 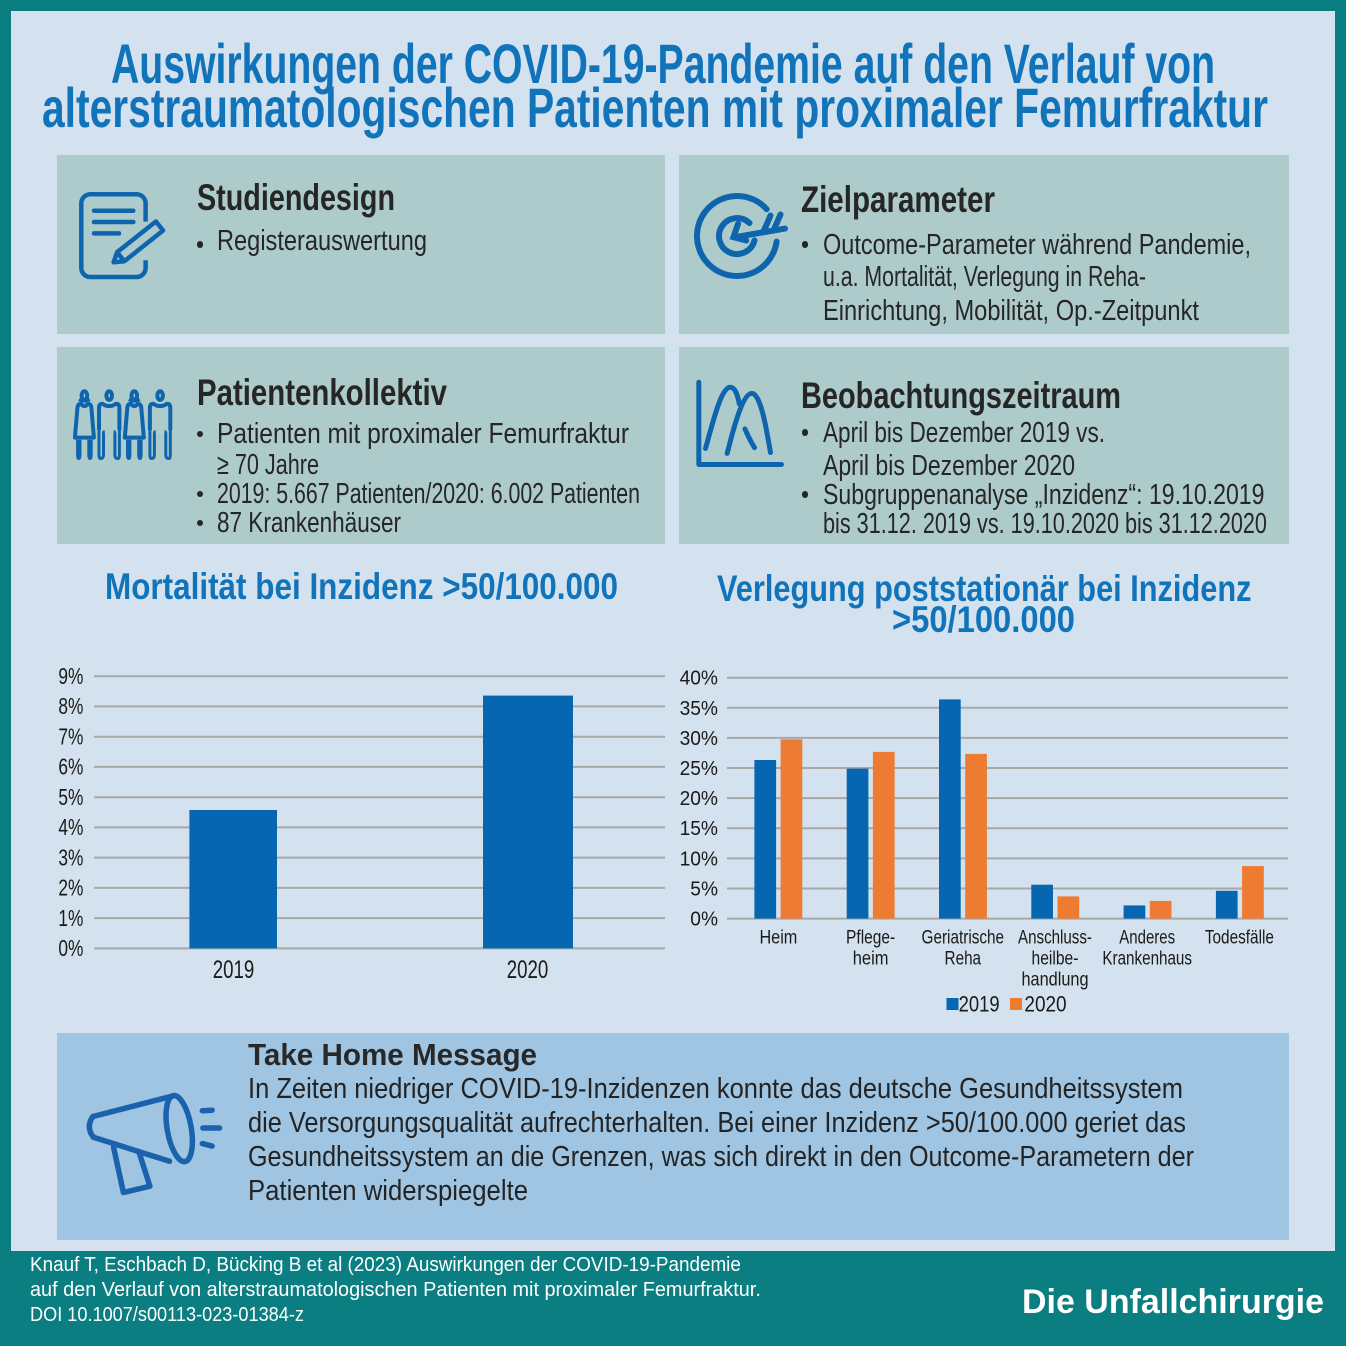 I want to click on svg-text: Krankenhaus, so click(x=1147, y=959).